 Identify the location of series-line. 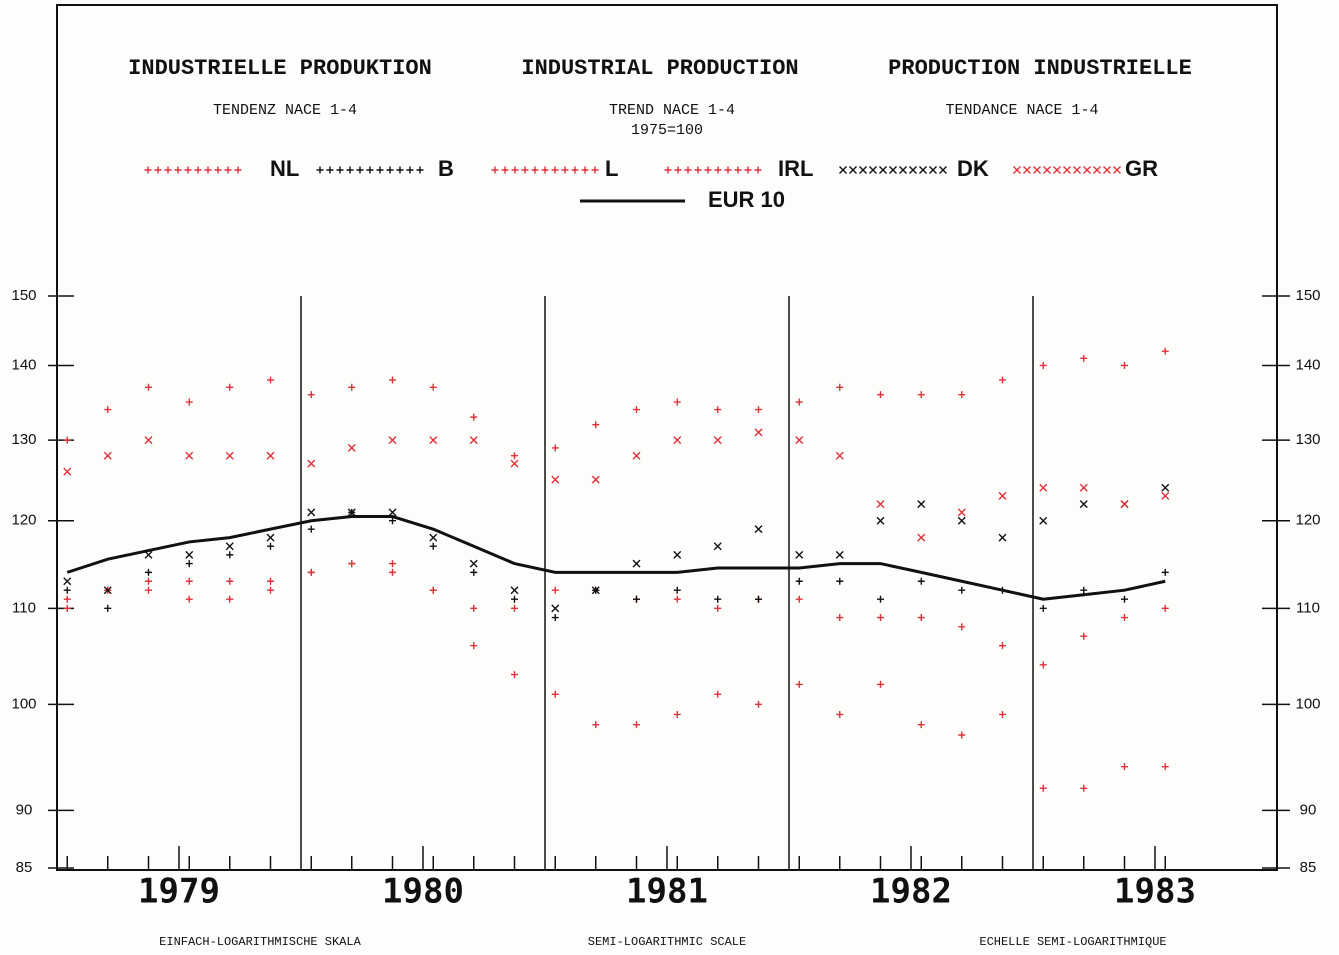
(616, 558).